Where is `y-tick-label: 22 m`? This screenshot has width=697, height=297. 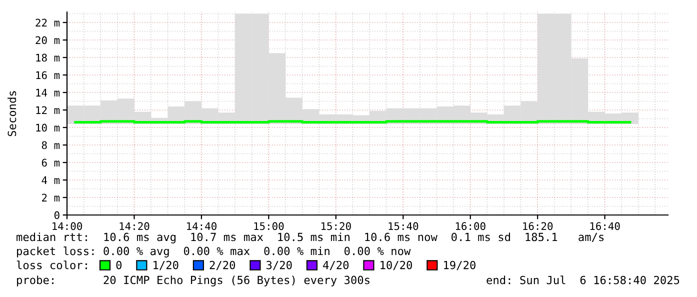 y-tick-label: 22 m is located at coordinates (48, 22).